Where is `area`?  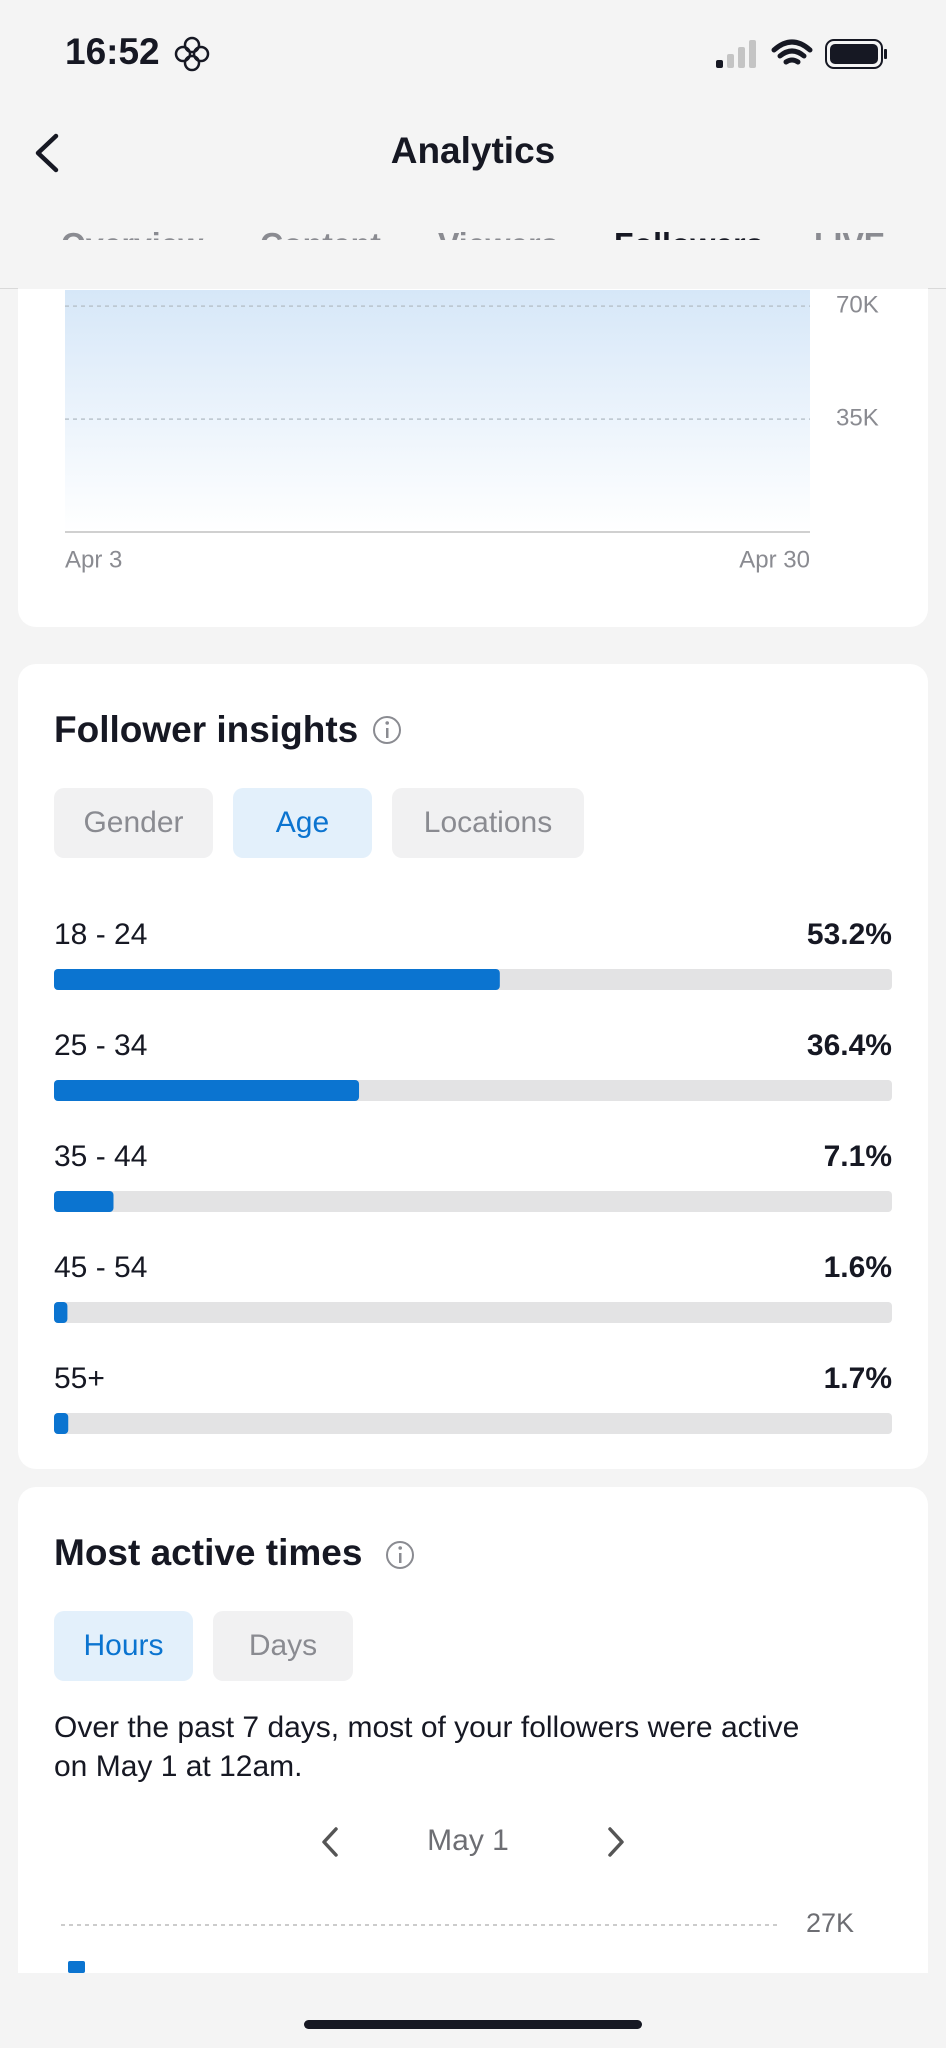 area is located at coordinates (437, 411).